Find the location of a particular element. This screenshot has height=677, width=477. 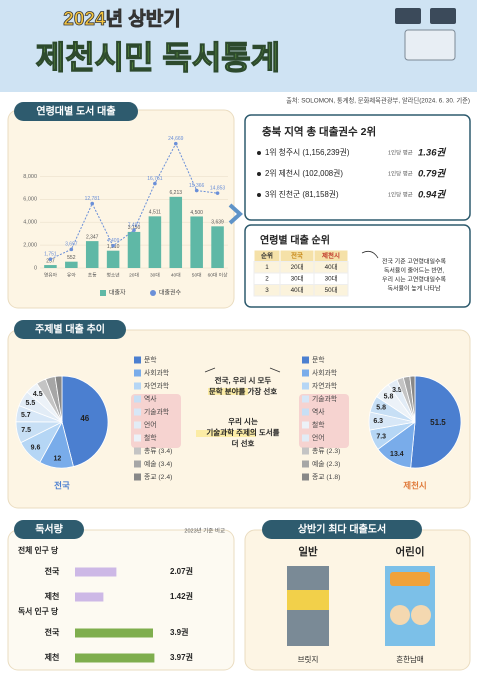

slice-label: 7.5 is located at coordinates (26, 430).